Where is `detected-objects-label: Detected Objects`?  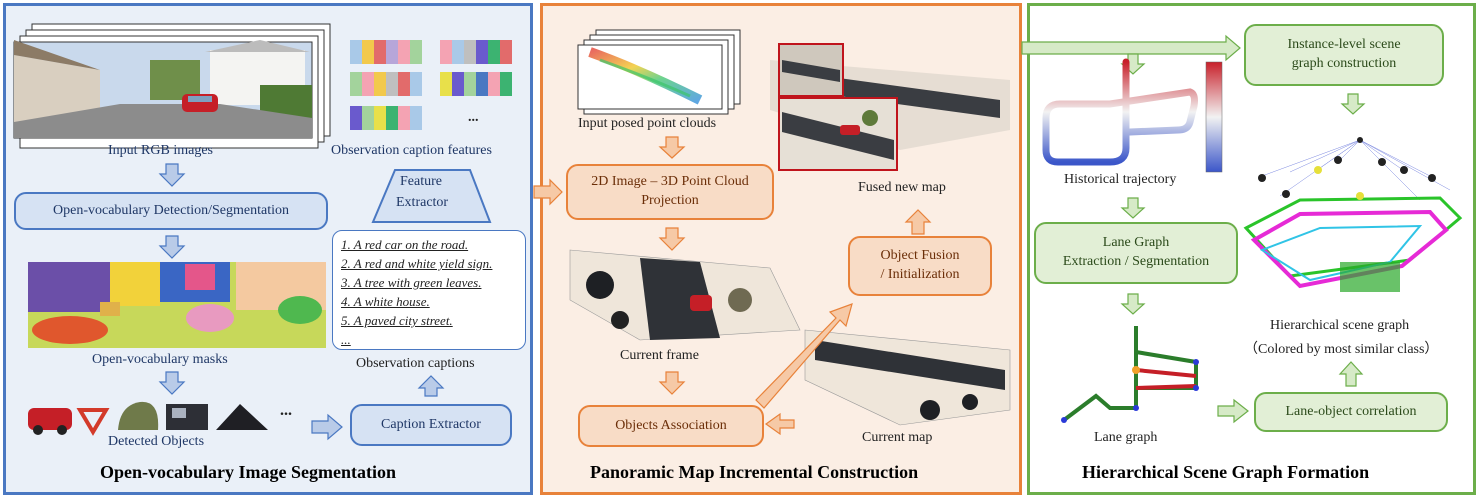 detected-objects-label: Detected Objects is located at coordinates (156, 441).